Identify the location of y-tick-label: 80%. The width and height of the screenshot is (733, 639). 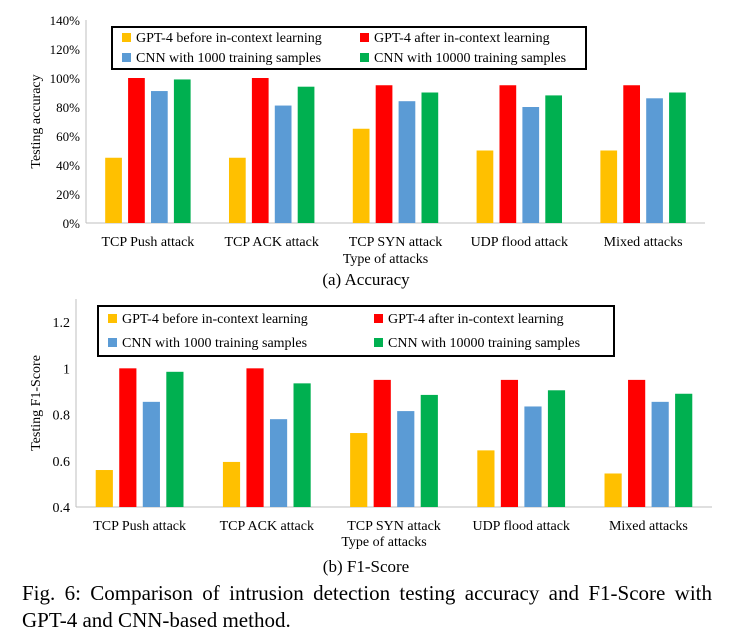
(68, 107).